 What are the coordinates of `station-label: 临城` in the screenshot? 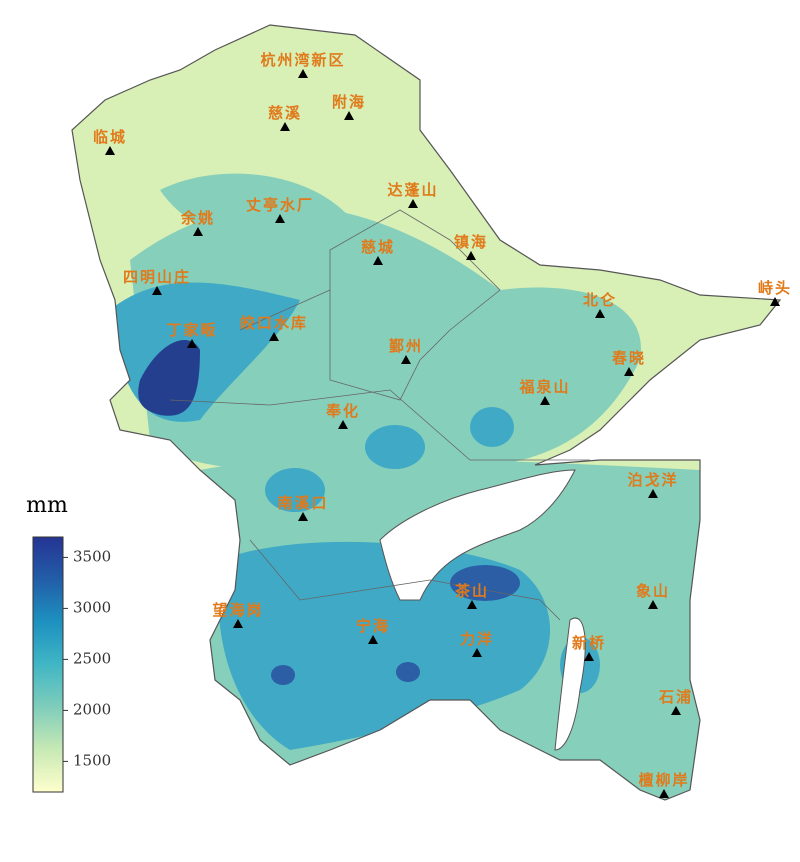 It's located at (110, 137).